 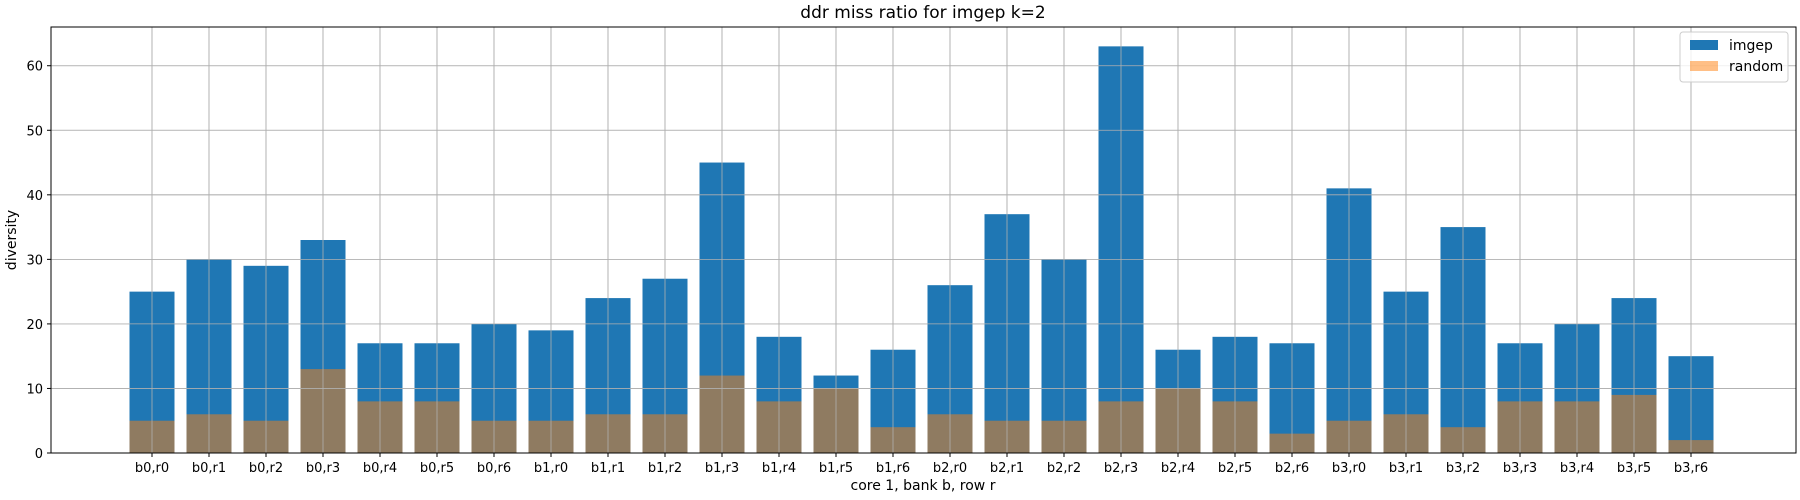 I want to click on y-tick-label: 30, so click(x=34, y=260).